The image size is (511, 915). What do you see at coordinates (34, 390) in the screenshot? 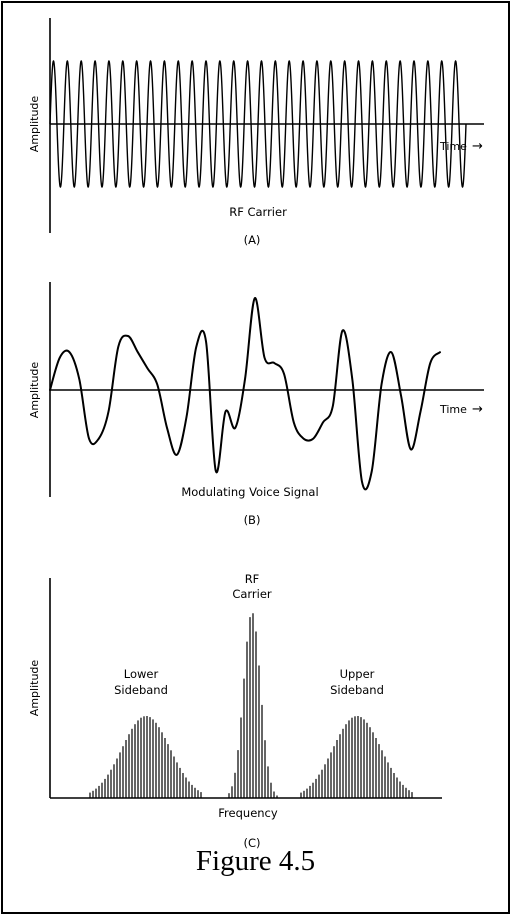
I see `panel-b-ylabel: Amplitude` at bounding box center [34, 390].